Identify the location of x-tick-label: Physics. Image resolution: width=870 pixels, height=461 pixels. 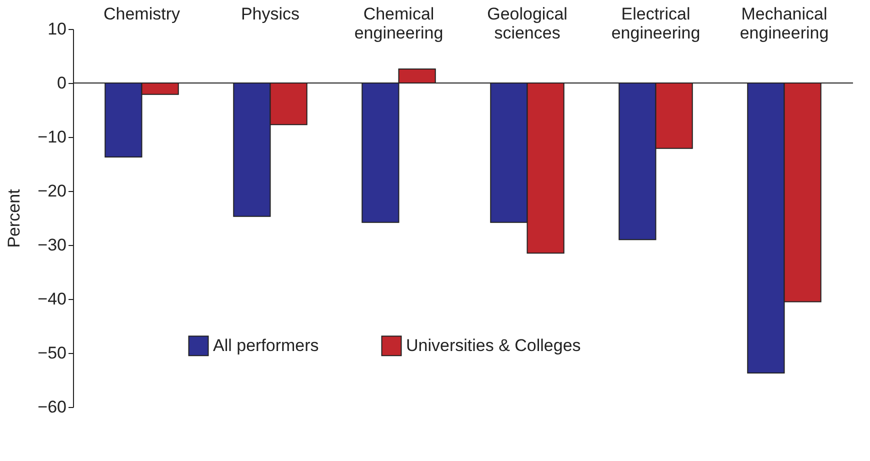
(270, 14).